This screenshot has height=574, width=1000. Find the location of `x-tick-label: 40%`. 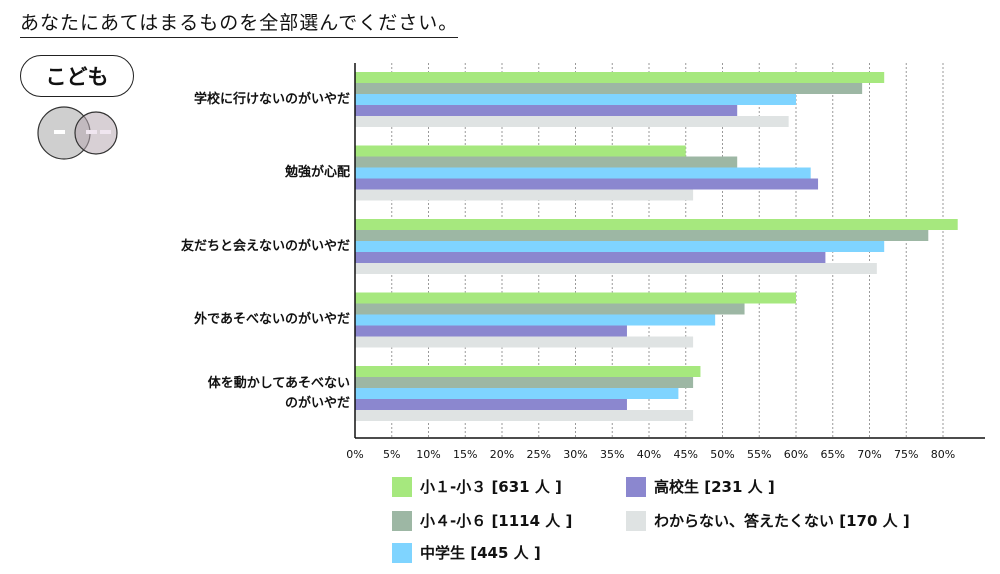

x-tick-label: 40% is located at coordinates (649, 454).